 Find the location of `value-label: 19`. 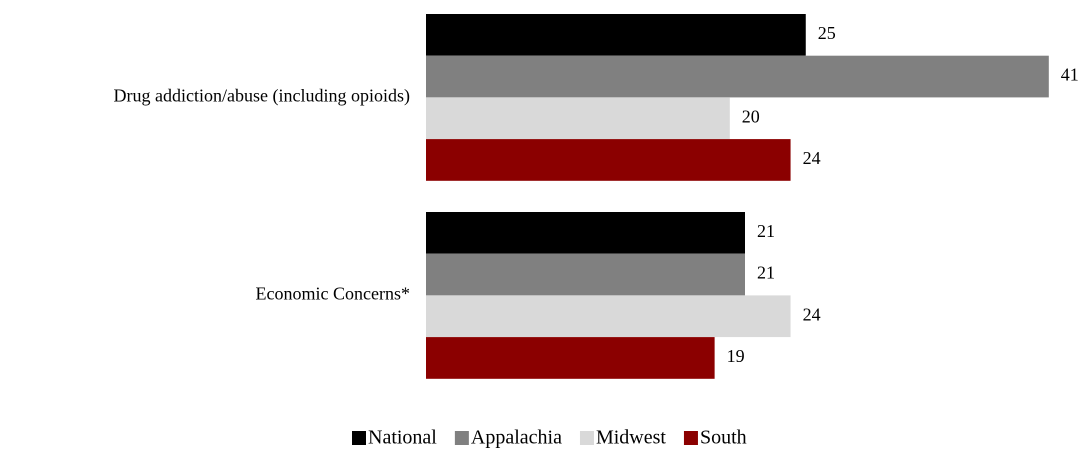

value-label: 19 is located at coordinates (736, 356).